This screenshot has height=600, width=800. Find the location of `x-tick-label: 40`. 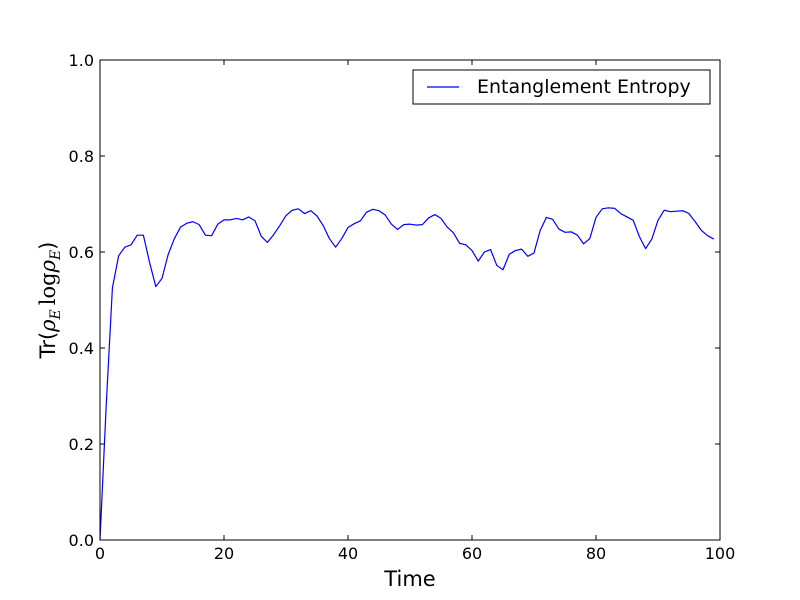

x-tick-label: 40 is located at coordinates (348, 553).